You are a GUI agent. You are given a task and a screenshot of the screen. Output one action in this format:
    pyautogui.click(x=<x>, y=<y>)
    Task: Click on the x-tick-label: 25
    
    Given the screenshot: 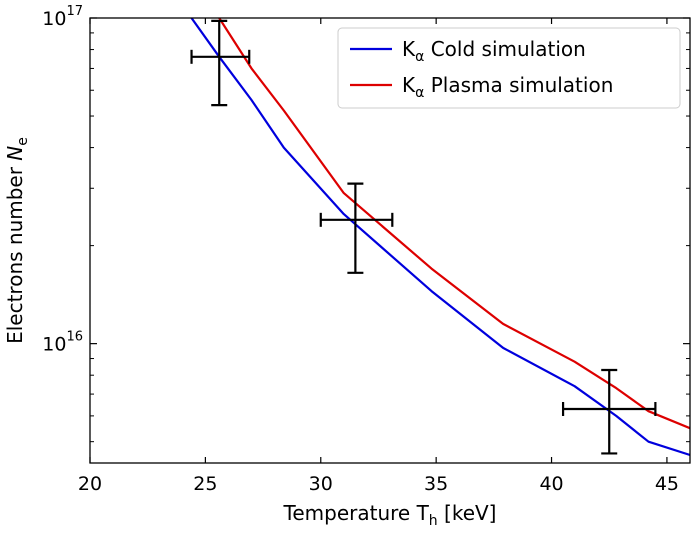 What is the action you would take?
    pyautogui.click(x=205, y=484)
    